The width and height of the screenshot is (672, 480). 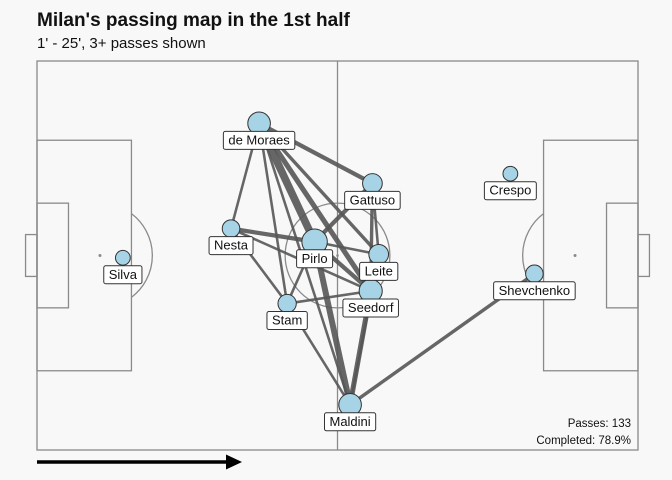 I want to click on player-name: Shevchenko, so click(x=535, y=290).